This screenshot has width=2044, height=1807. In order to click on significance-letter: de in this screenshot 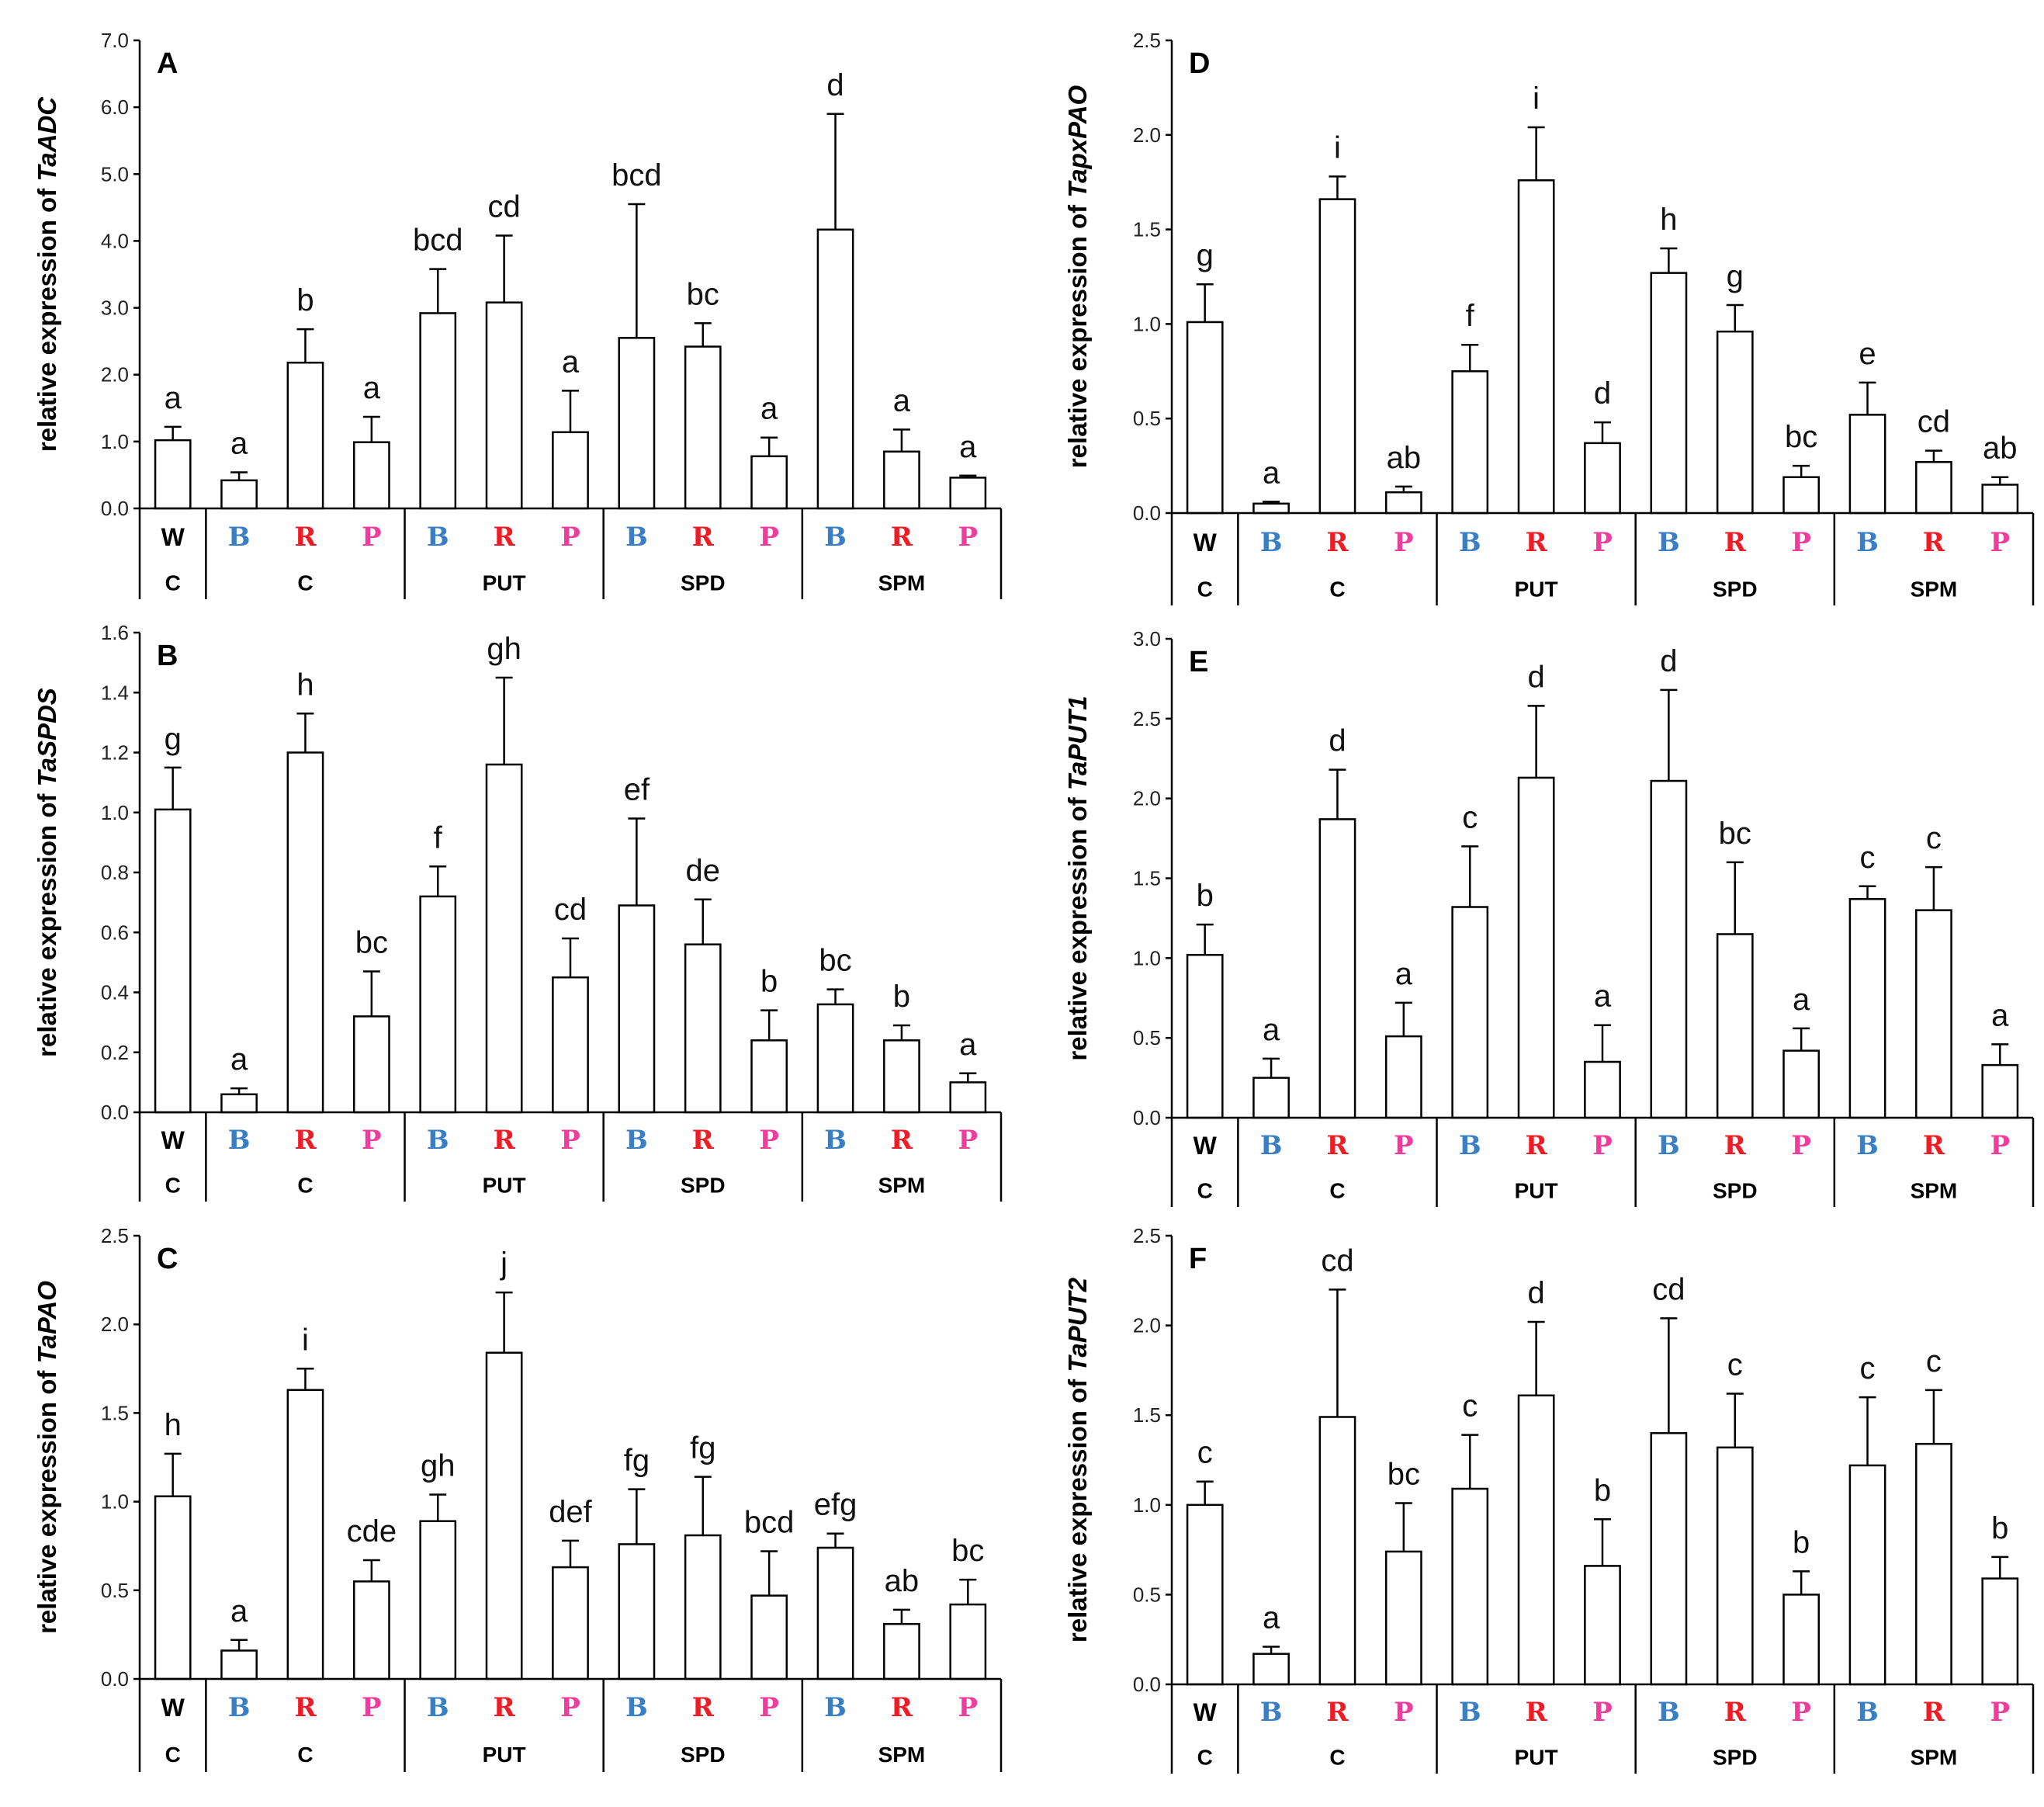, I will do `click(703, 871)`.